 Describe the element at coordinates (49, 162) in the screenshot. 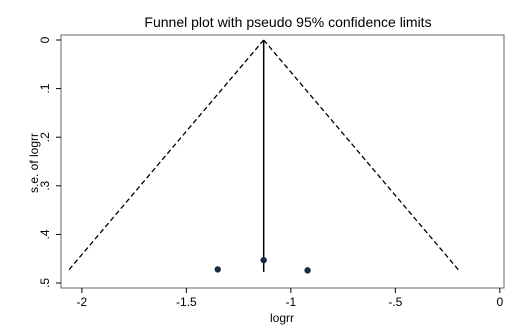

I see `y-axis: 0 .1 .2 .3 .4 .5` at that location.